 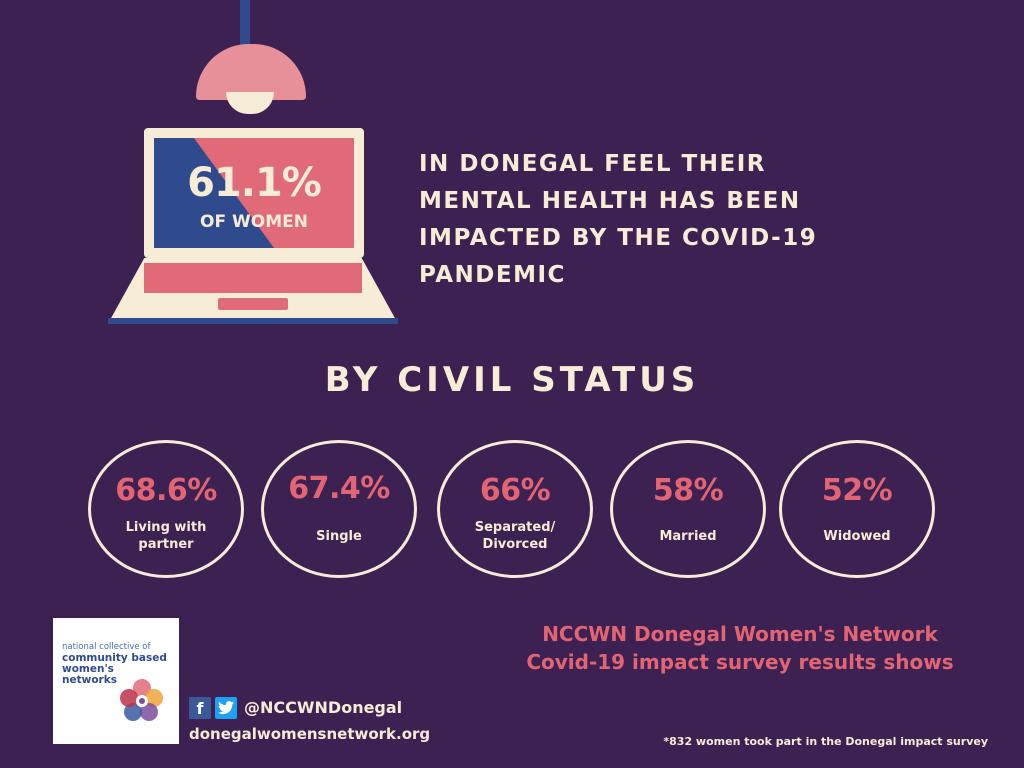 What do you see at coordinates (512, 380) in the screenshot?
I see `section-title: BY CIVIL STATUS` at bounding box center [512, 380].